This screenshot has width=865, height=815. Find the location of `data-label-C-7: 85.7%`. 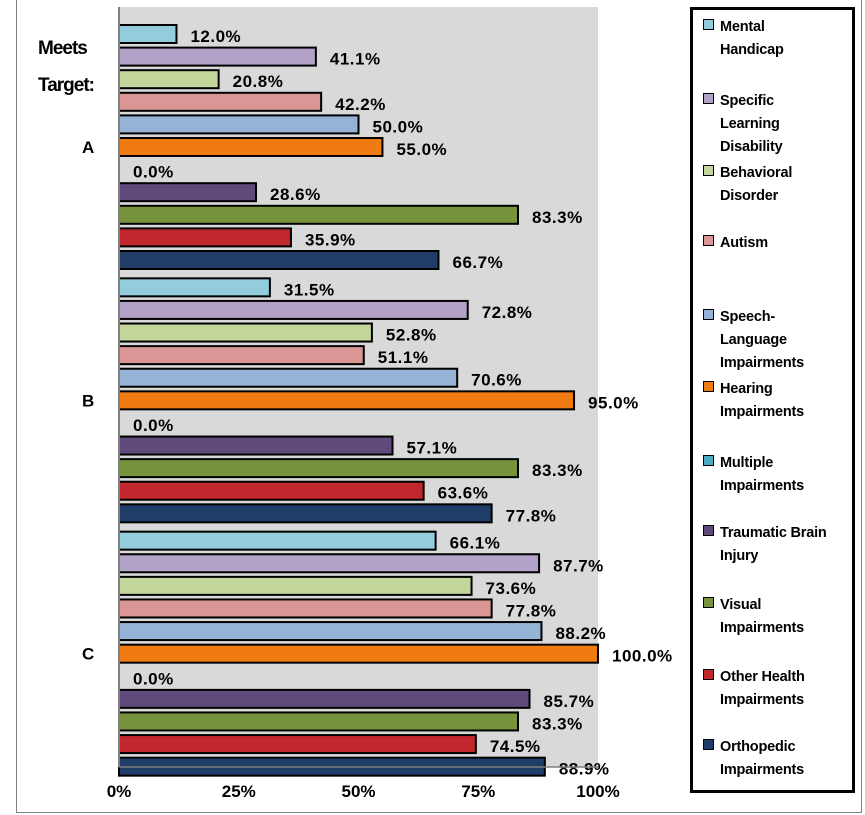

data-label-C-7: 85.7% is located at coordinates (569, 701).